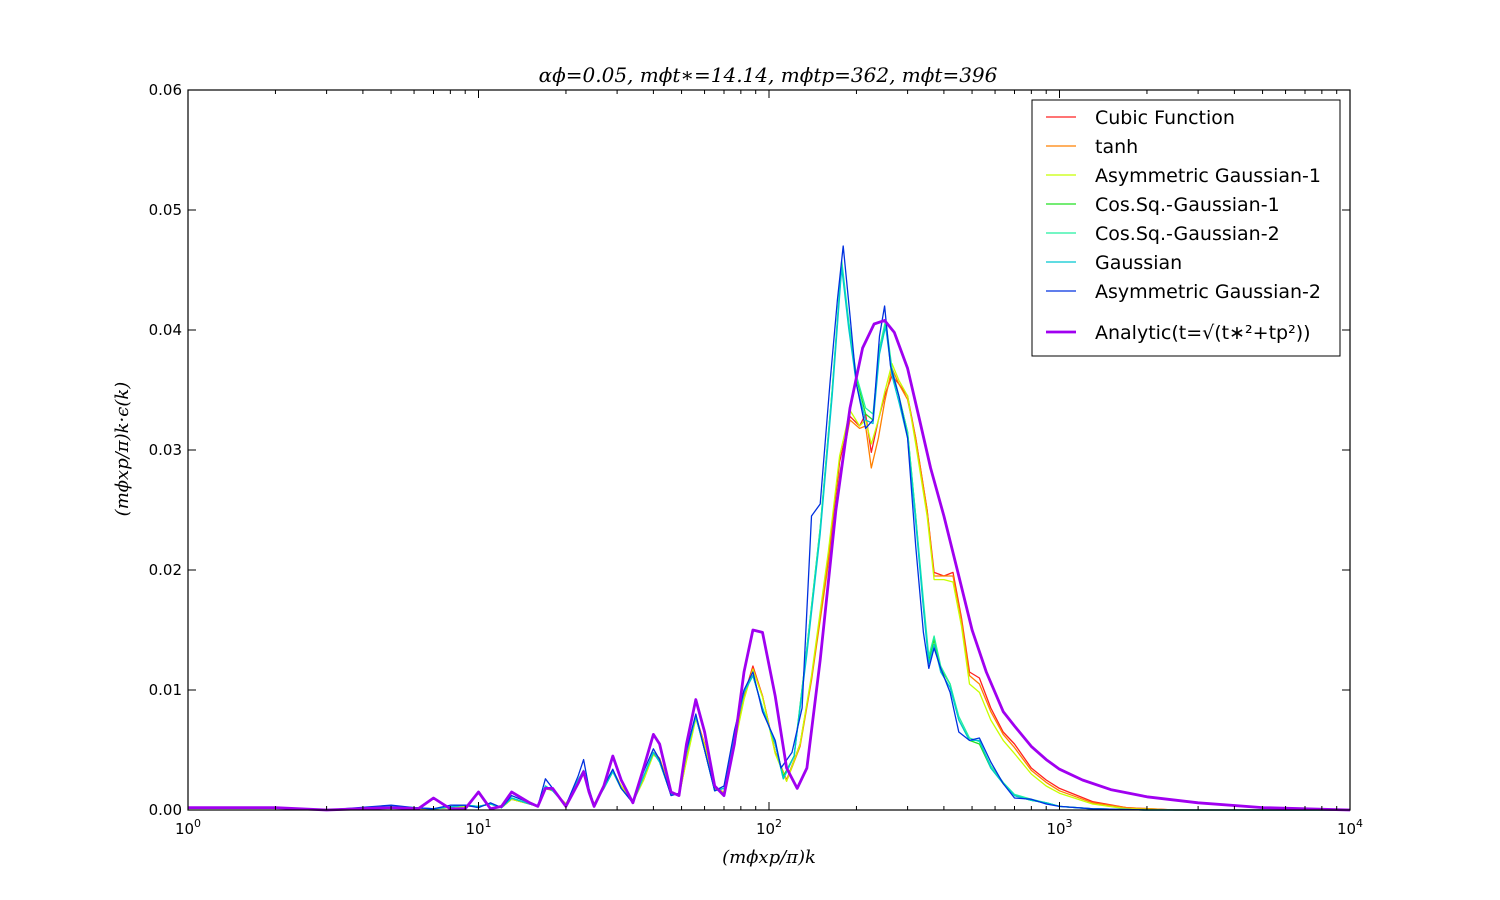 This screenshot has width=1500, height=900. Describe the element at coordinates (165, 210) in the screenshot. I see `y-tick-label: 0.05` at that location.